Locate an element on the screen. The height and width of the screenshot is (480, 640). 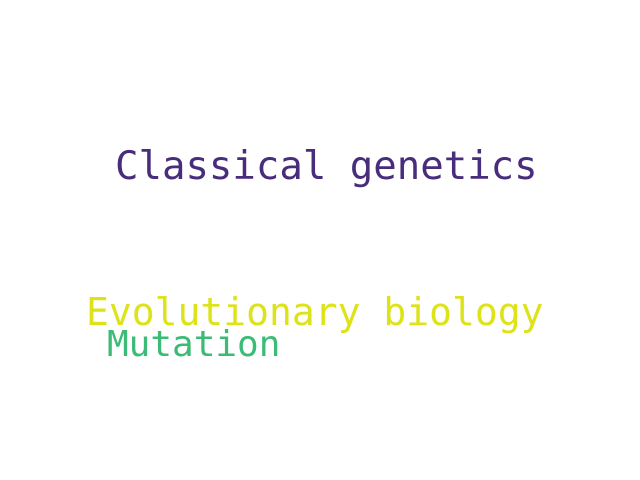
word-mutation: Mutation is located at coordinates (194, 344).